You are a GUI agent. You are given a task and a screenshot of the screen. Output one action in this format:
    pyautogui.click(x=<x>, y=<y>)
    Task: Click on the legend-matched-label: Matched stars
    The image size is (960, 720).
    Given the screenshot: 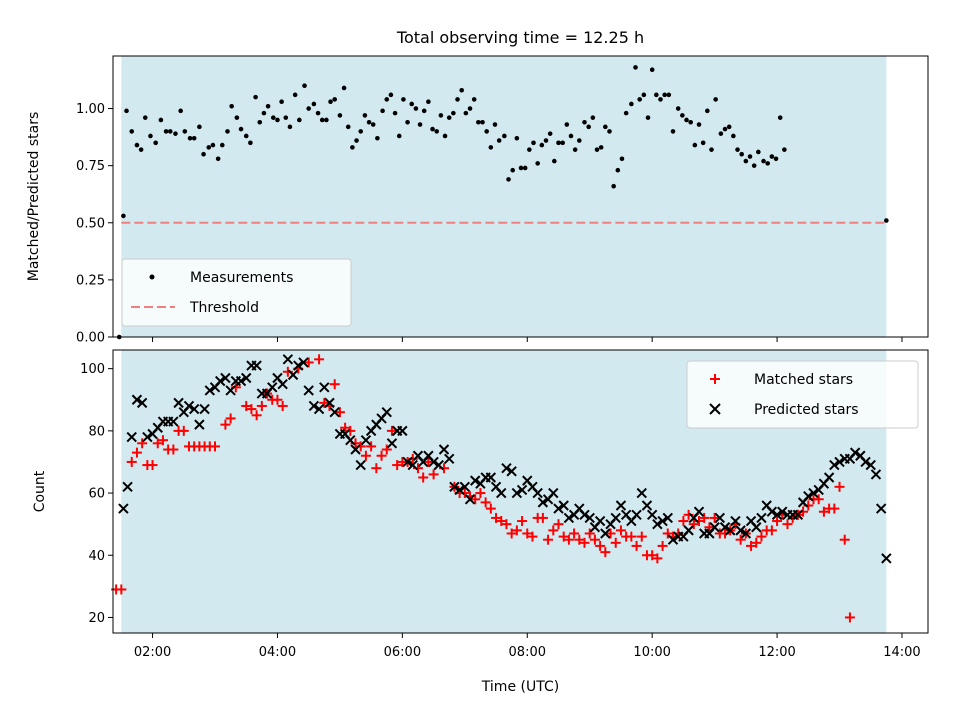 What is the action you would take?
    pyautogui.click(x=803, y=380)
    